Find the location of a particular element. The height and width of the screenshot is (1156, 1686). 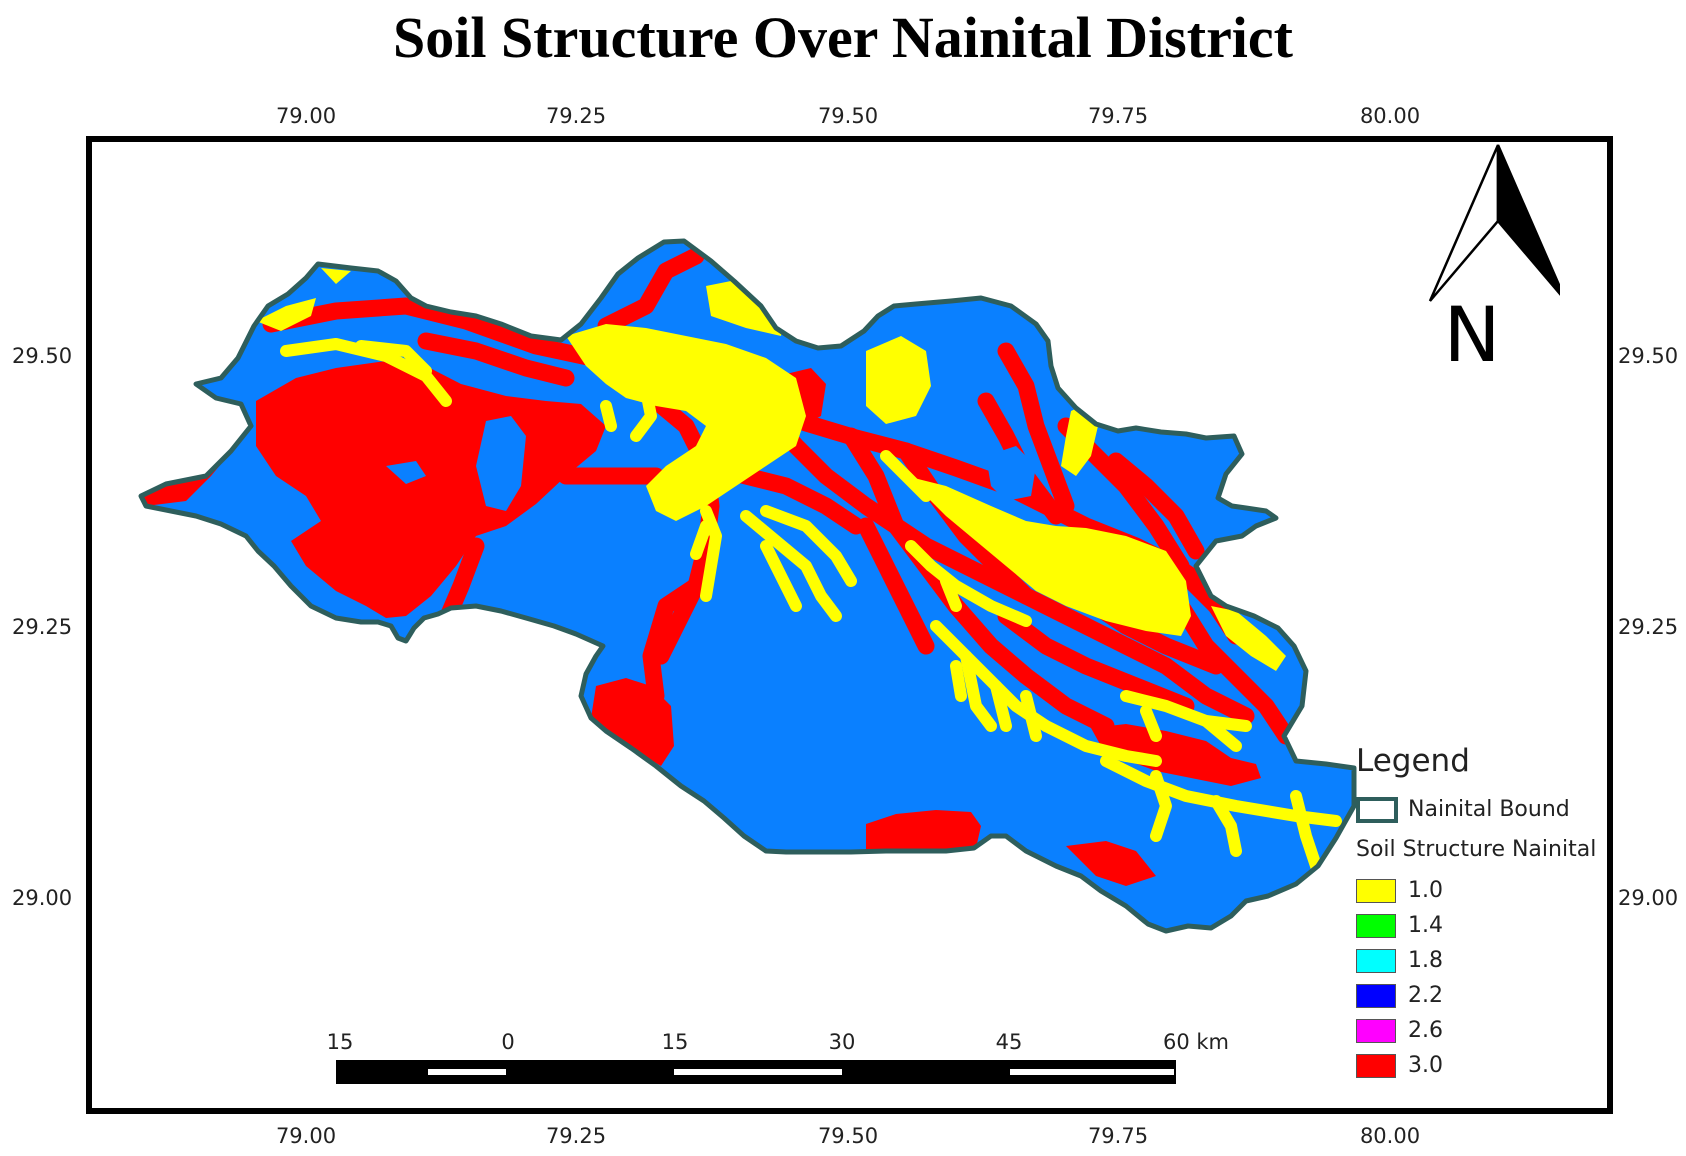

map-title: Soil Structure Over Nainital District is located at coordinates (843, 37).